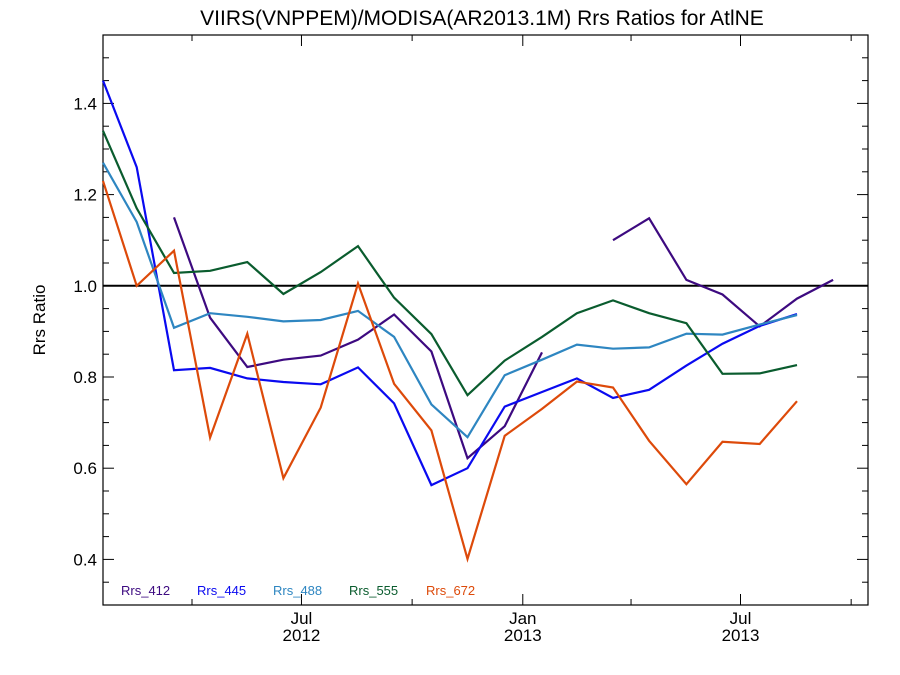 The height and width of the screenshot is (675, 900). I want to click on y-tick-label: 0.4, so click(85, 559).